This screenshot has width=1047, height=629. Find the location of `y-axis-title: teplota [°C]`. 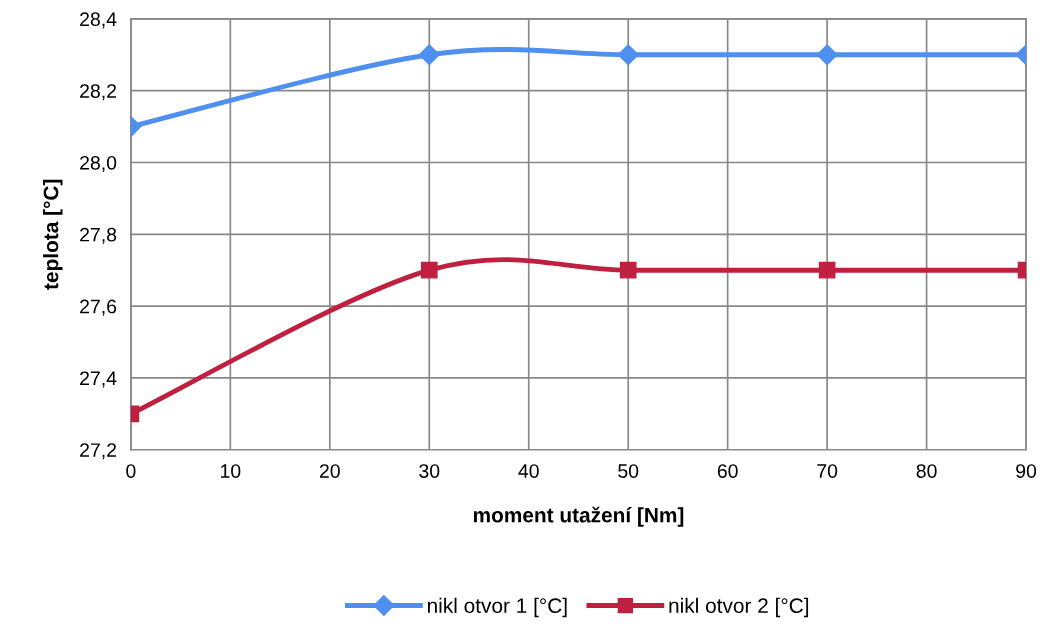

y-axis-title: teplota [°C] is located at coordinates (53, 234).